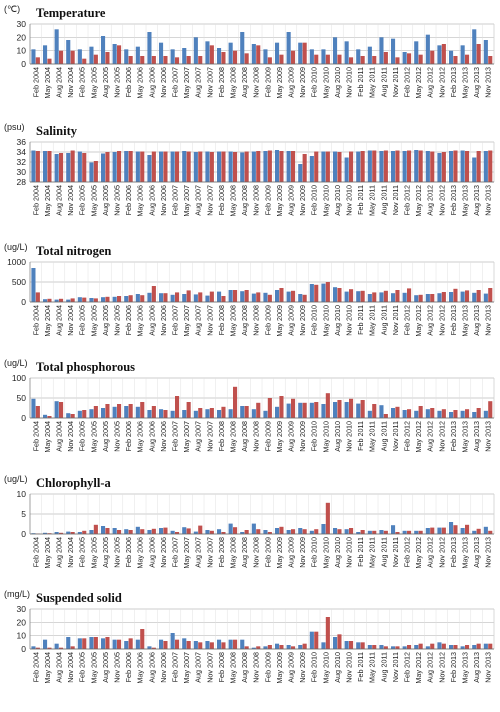 This screenshot has width=500, height=712. I want to click on chart-title: Chlorophyll-a, so click(74, 483).